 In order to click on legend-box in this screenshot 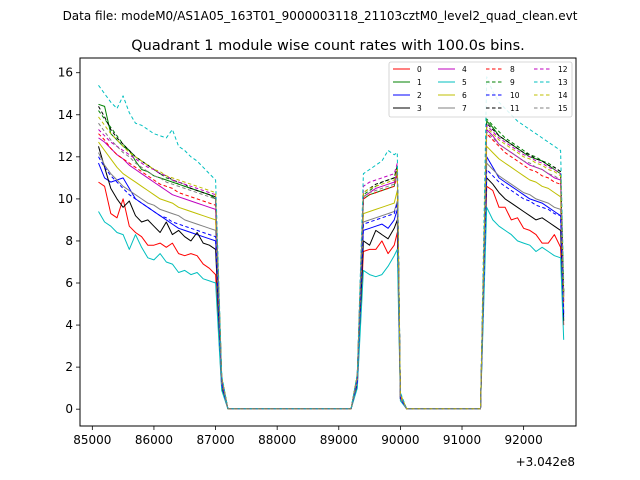, I will do `click(480, 89)`.